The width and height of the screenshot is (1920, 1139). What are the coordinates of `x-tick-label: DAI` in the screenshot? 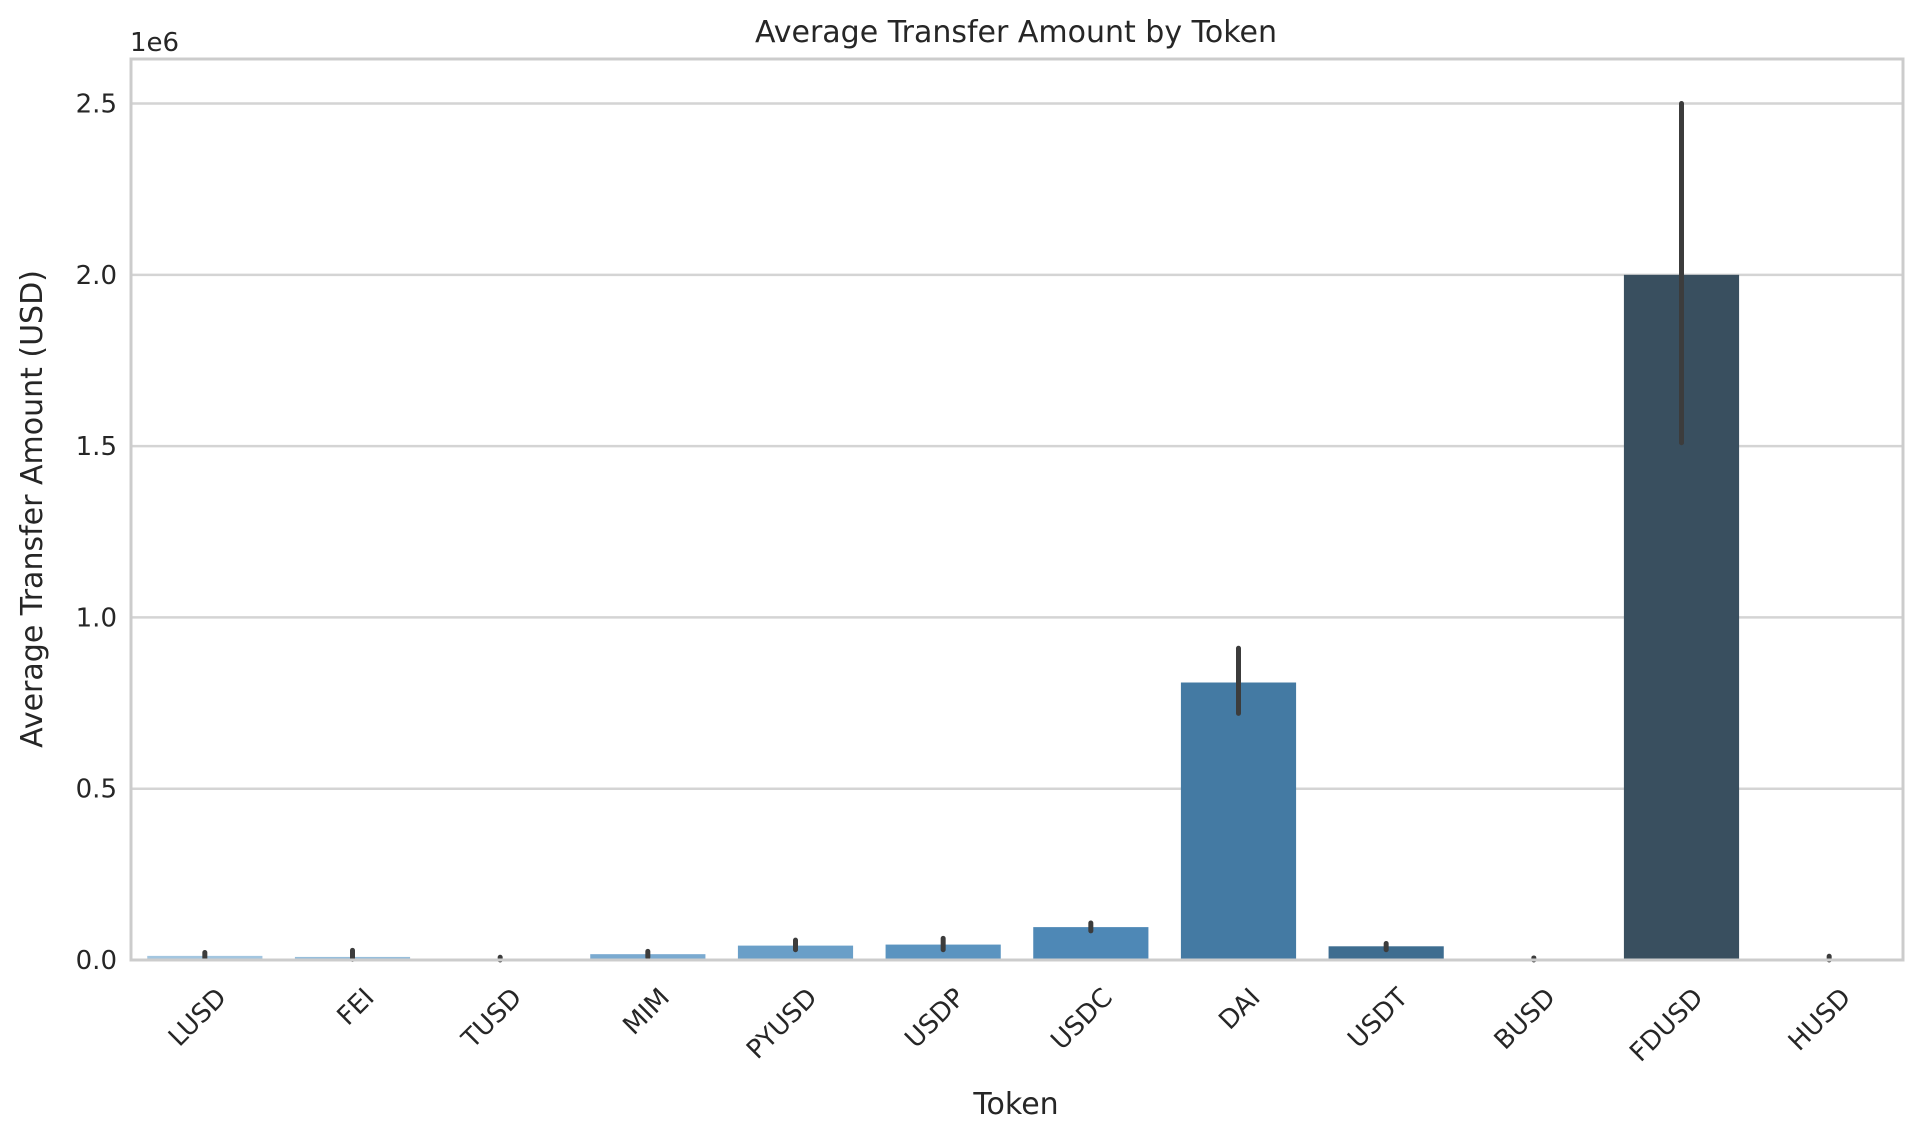 It's located at (1239, 1009).